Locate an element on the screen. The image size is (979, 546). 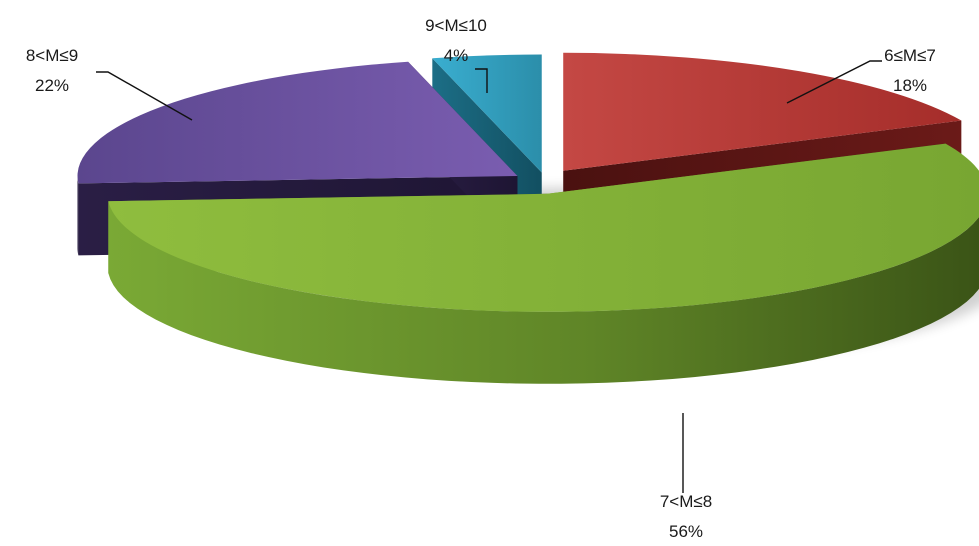
slice-label-percent-0: 18% is located at coordinates (910, 85).